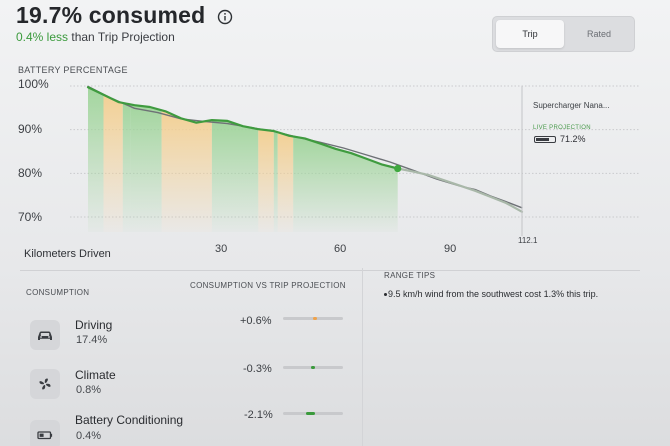  I want to click on battery-icon-small, so click(545, 139).